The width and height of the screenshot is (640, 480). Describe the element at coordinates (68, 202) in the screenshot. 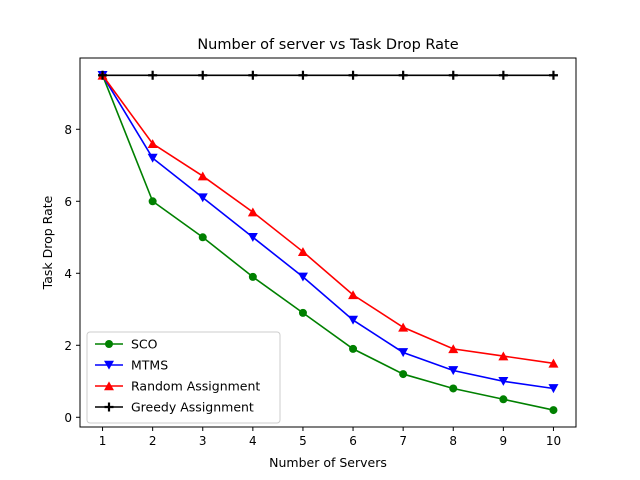

I see `y-tick-label: 6` at that location.